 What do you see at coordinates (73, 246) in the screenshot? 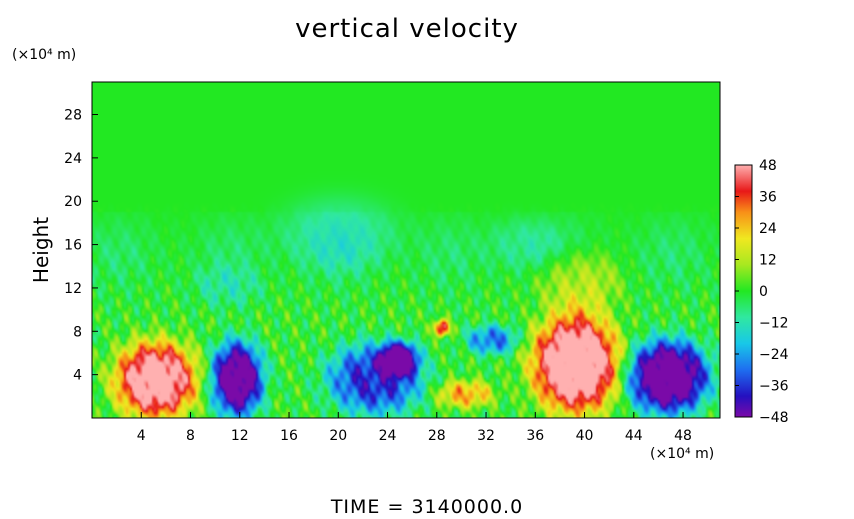
I see `y-tick-label: 16` at bounding box center [73, 246].